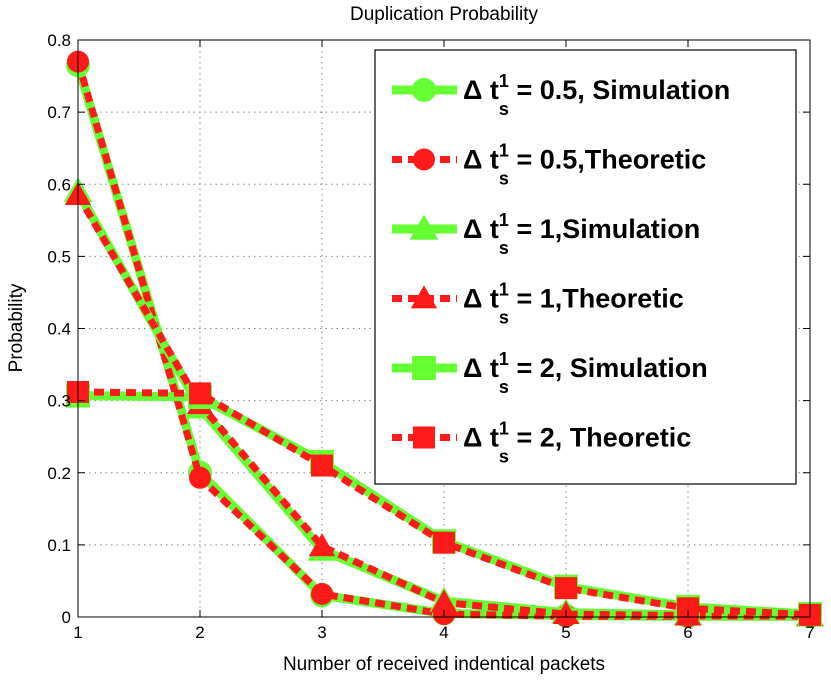 The width and height of the screenshot is (831, 682). What do you see at coordinates (444, 664) in the screenshot?
I see `x-axis-label: Number of received indentical packets` at bounding box center [444, 664].